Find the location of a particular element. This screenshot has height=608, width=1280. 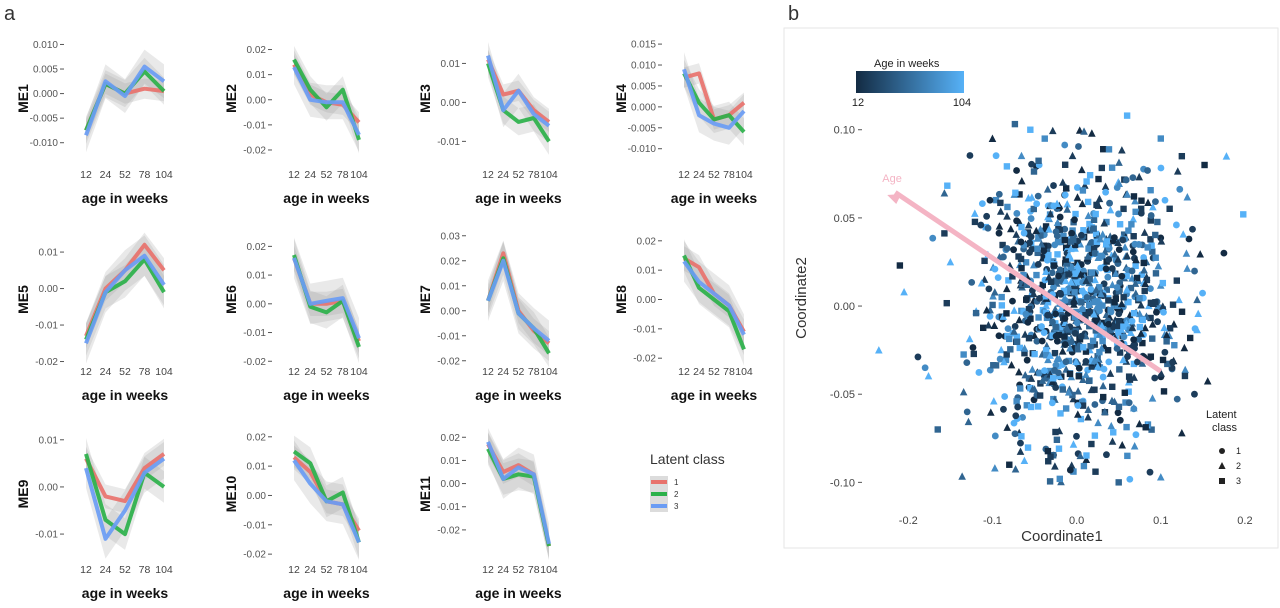

y-tick-label: 0.10 is located at coordinates (844, 131).